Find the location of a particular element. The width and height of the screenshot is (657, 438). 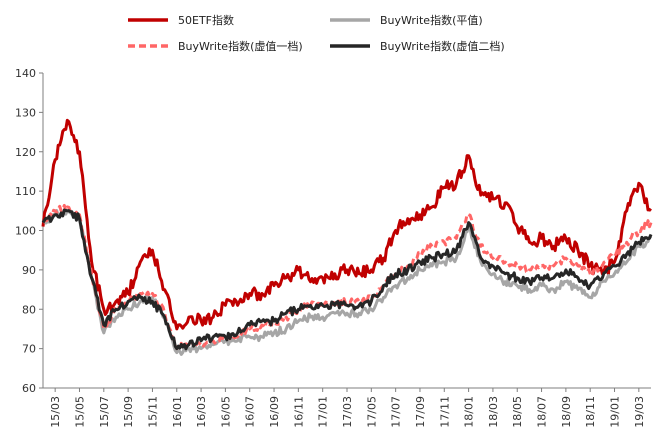

x-tick-label: 16/07 is located at coordinates (250, 412).